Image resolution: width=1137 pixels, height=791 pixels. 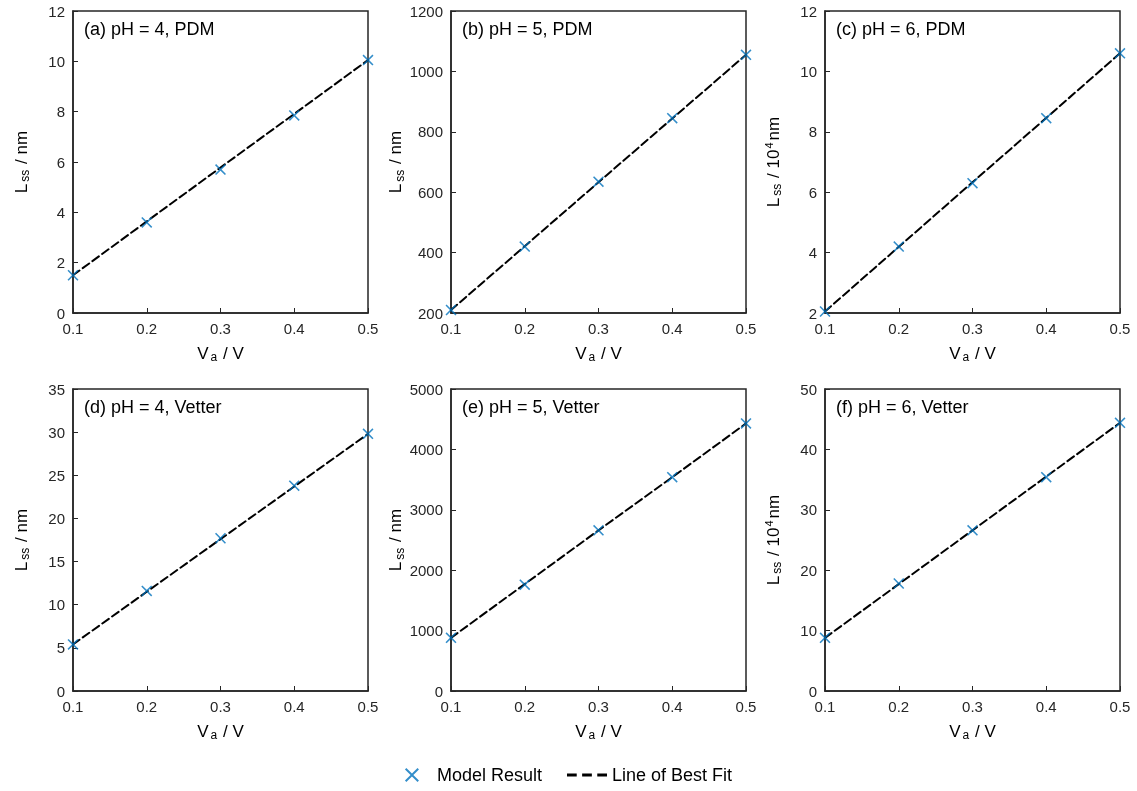 What do you see at coordinates (56, 11) in the screenshot?
I see `y-tick-label: 12` at bounding box center [56, 11].